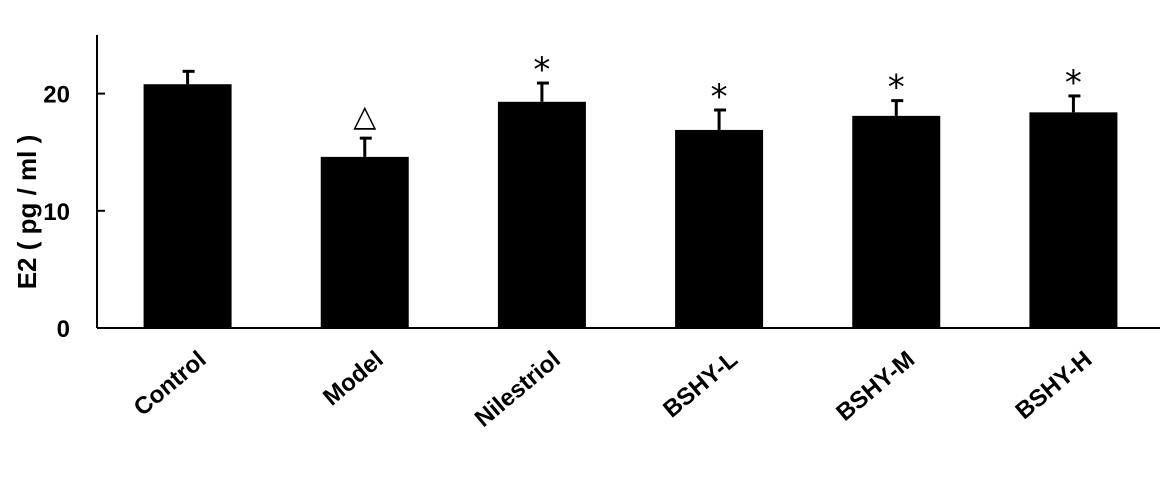  What do you see at coordinates (353, 378) in the screenshot?
I see `category-label: Model` at bounding box center [353, 378].